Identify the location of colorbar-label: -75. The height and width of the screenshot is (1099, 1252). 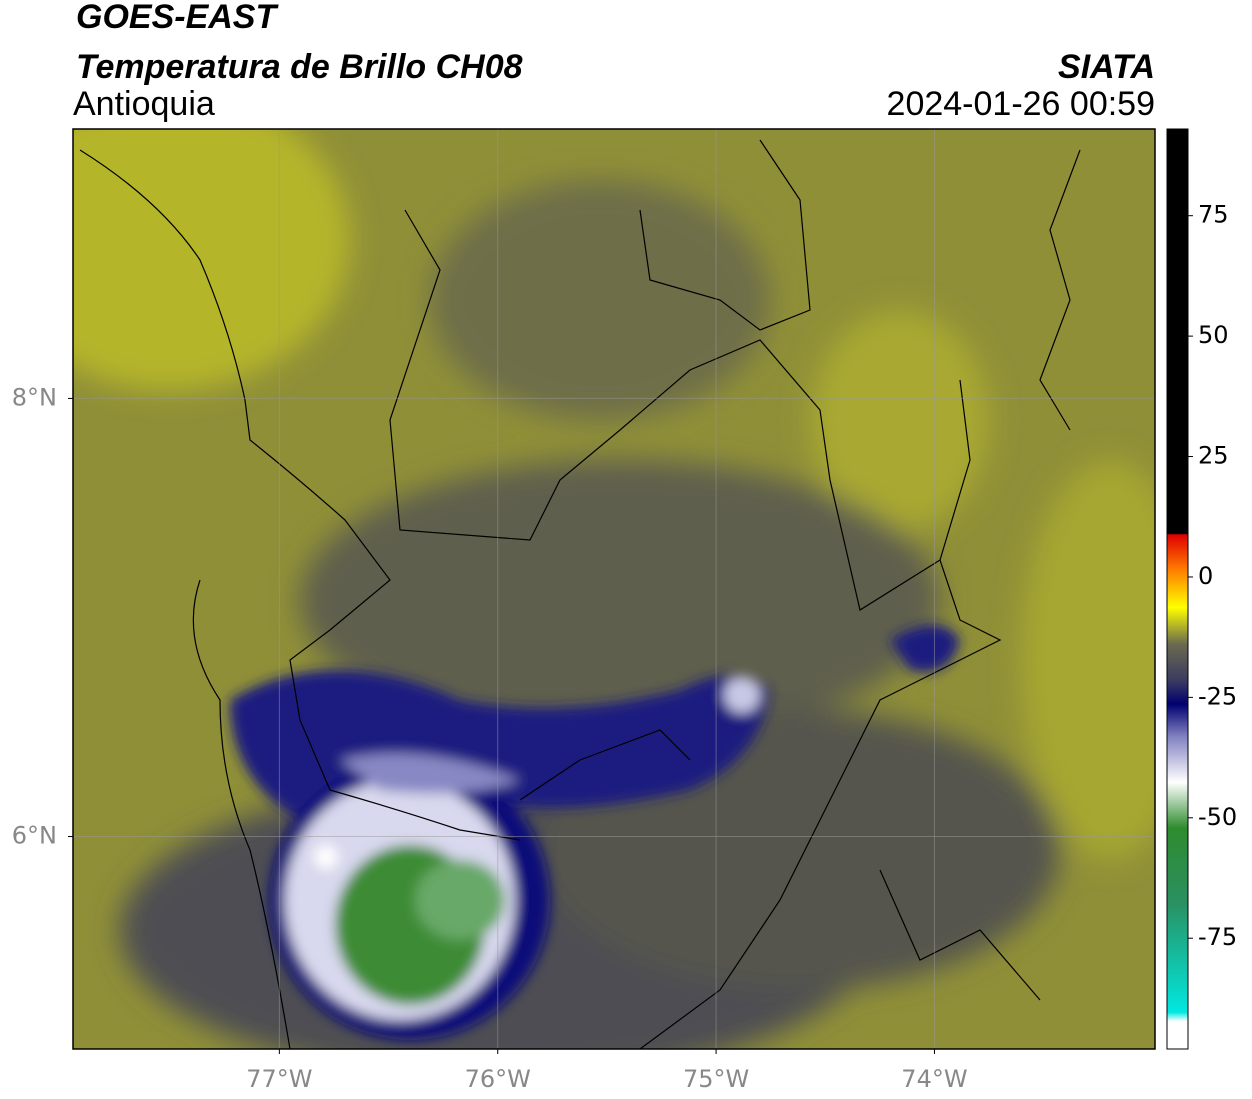
(1217, 937).